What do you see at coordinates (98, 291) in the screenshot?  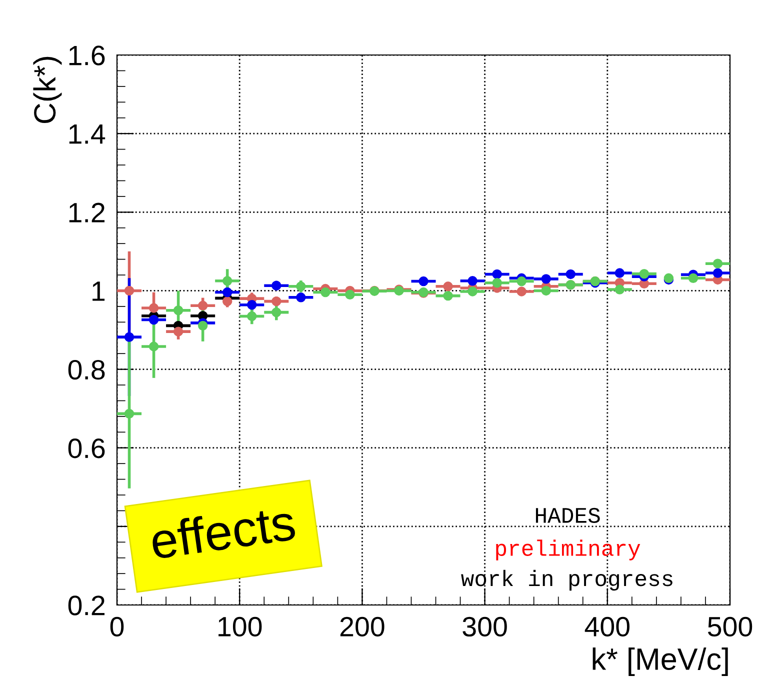 I see `y-tick-label: 1` at bounding box center [98, 291].